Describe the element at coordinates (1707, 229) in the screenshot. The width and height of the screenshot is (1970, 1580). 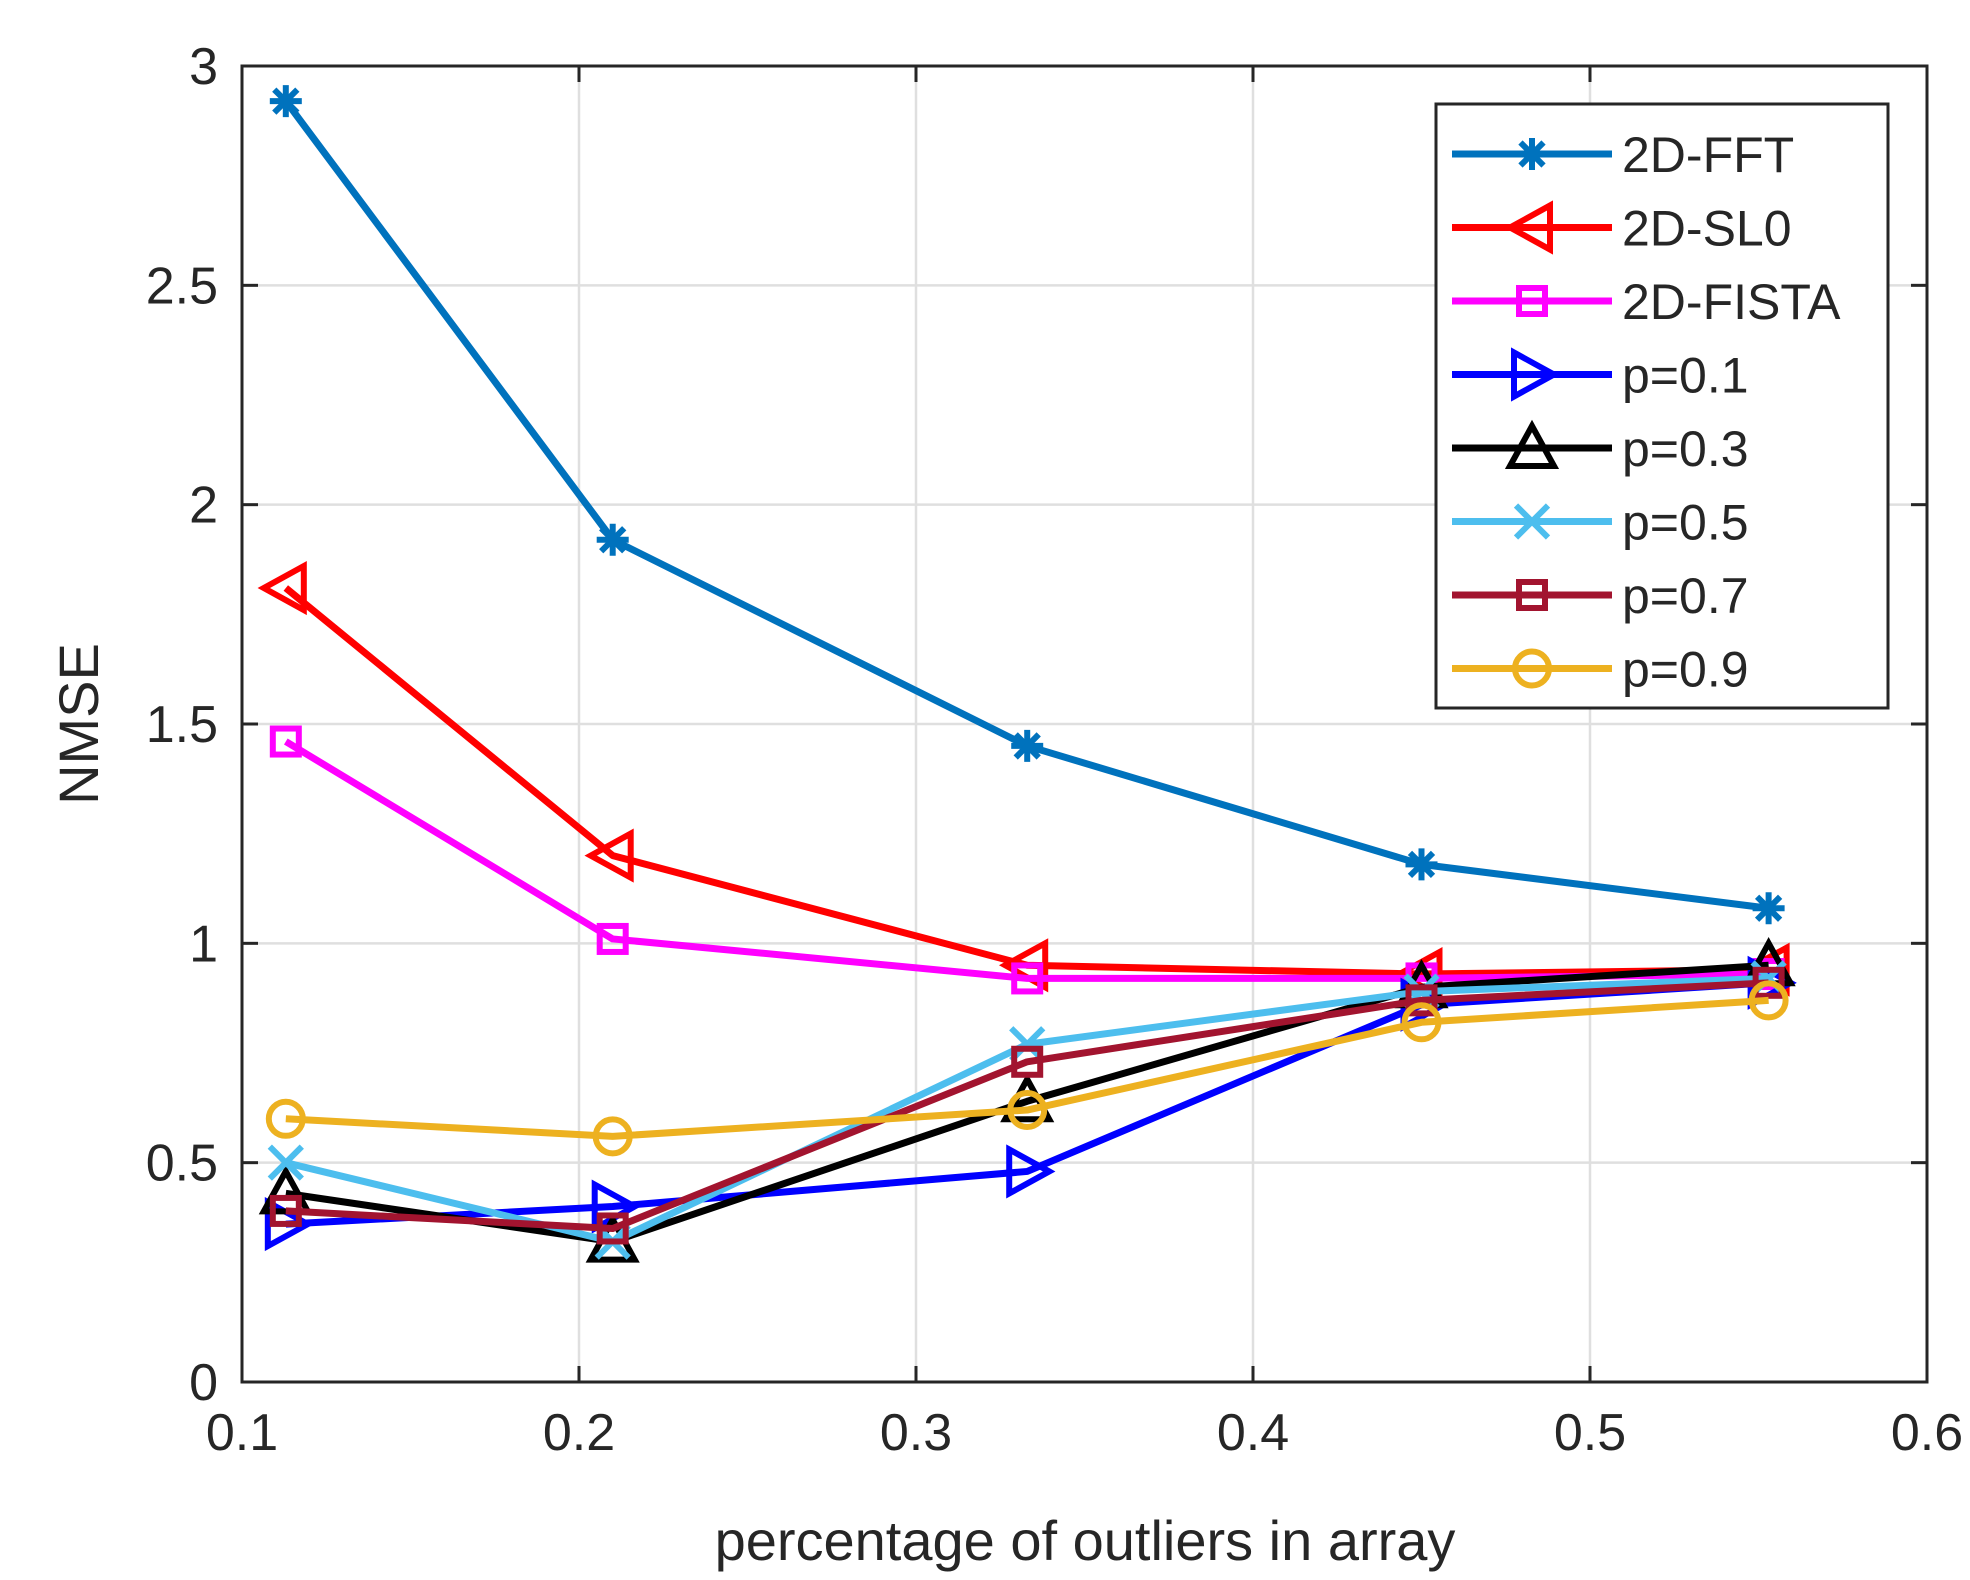
I see `legend-label: 2D-SL0` at that location.